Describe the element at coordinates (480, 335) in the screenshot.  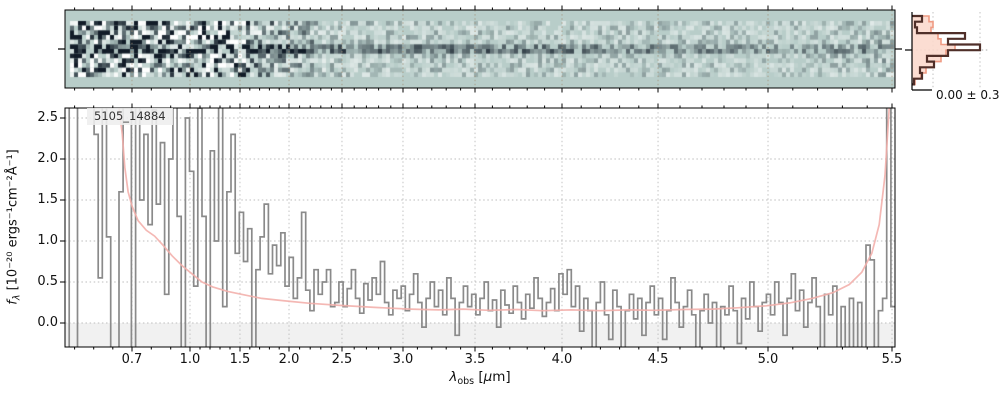
I see `below-zero-band` at that location.